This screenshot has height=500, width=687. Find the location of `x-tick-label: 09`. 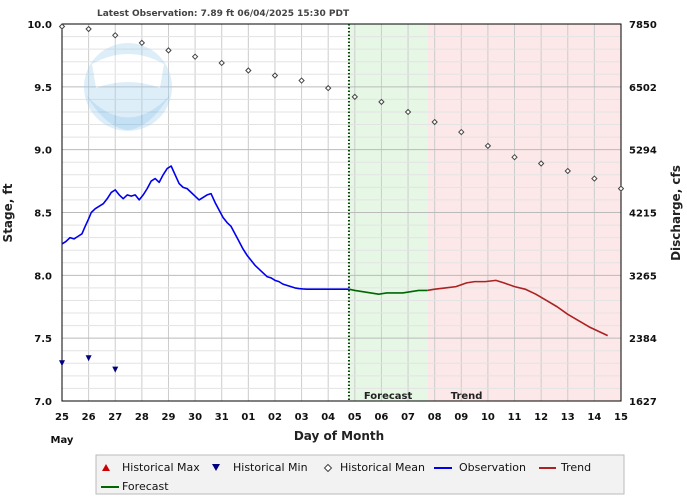

x-tick-label: 09 is located at coordinates (461, 417).